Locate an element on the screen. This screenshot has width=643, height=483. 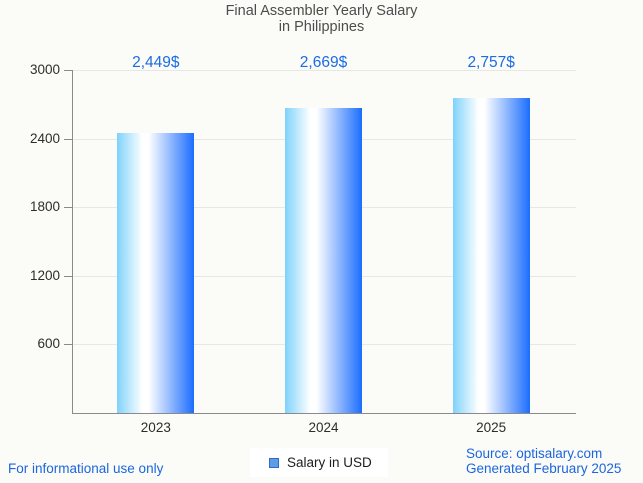
y-axis-label: 600 is located at coordinates (48, 344).